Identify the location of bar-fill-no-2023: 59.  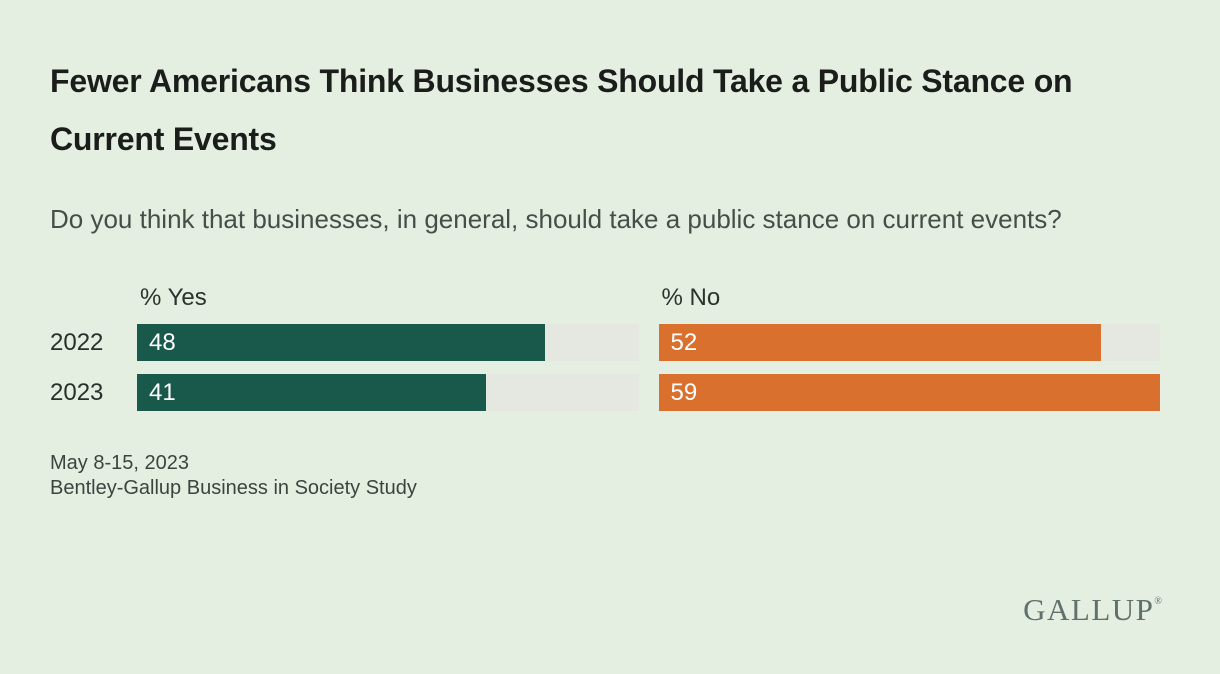
(909, 392).